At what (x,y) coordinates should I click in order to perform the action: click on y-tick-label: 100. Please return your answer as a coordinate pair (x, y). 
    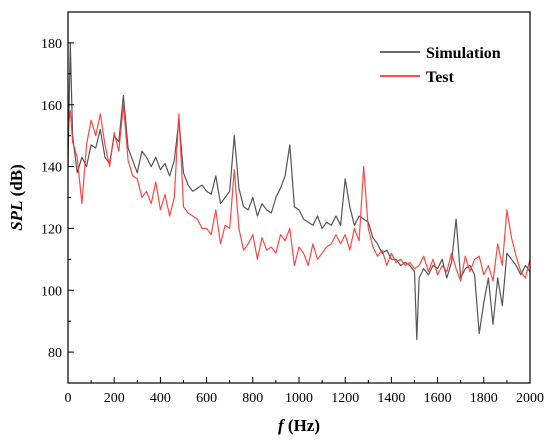
    Looking at the image, I should click on (51, 291).